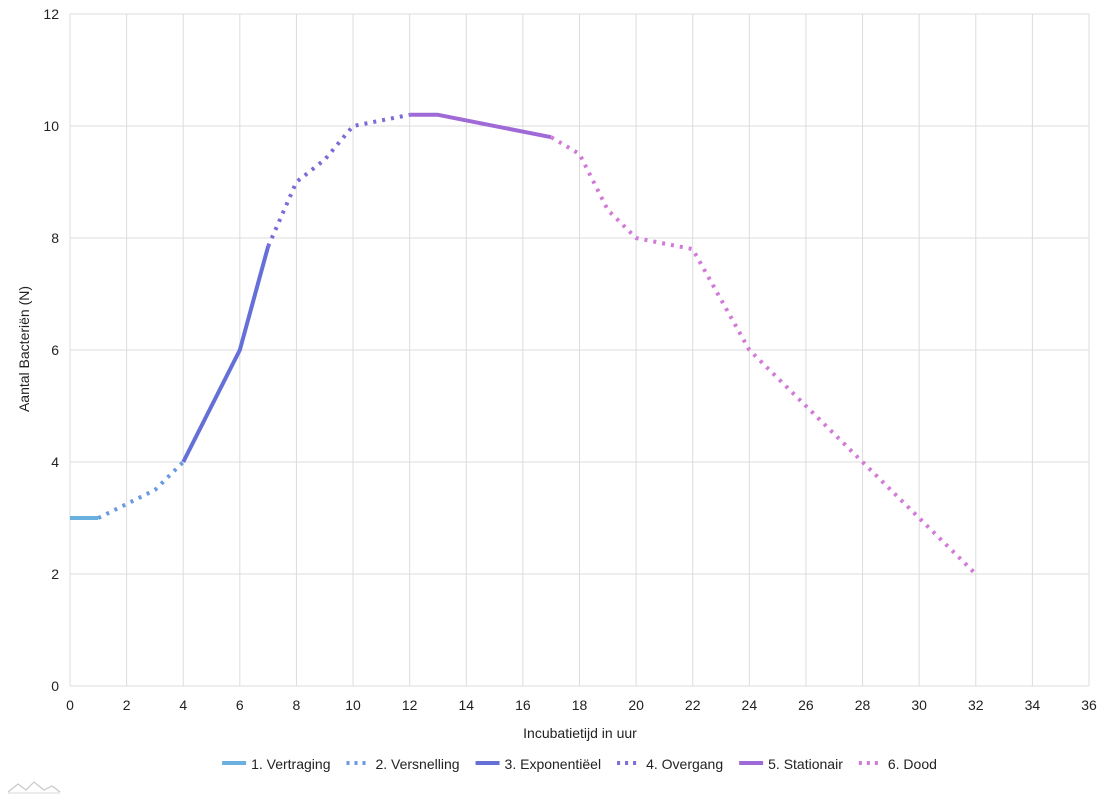  I want to click on y-tick-label: 2, so click(55, 574).